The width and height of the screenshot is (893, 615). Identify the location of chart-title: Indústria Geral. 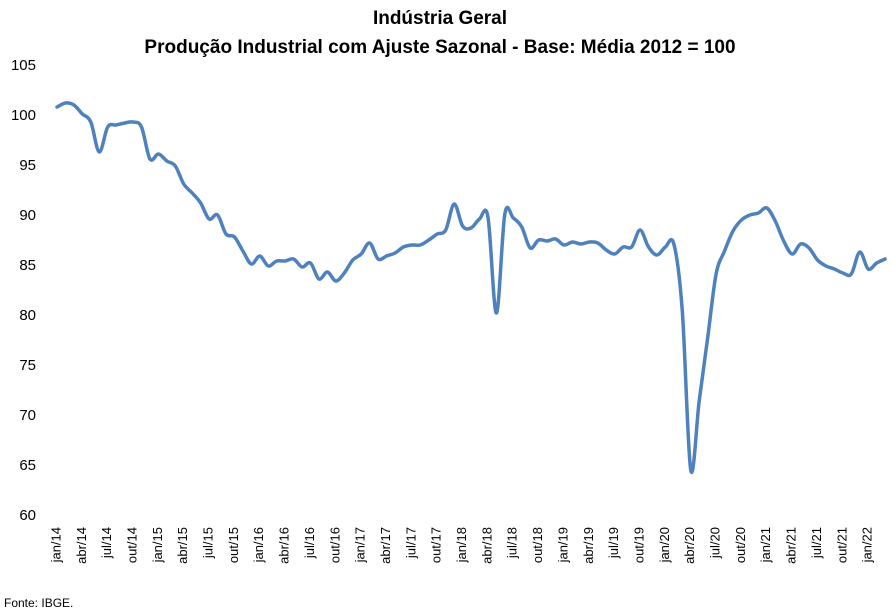
(440, 18).